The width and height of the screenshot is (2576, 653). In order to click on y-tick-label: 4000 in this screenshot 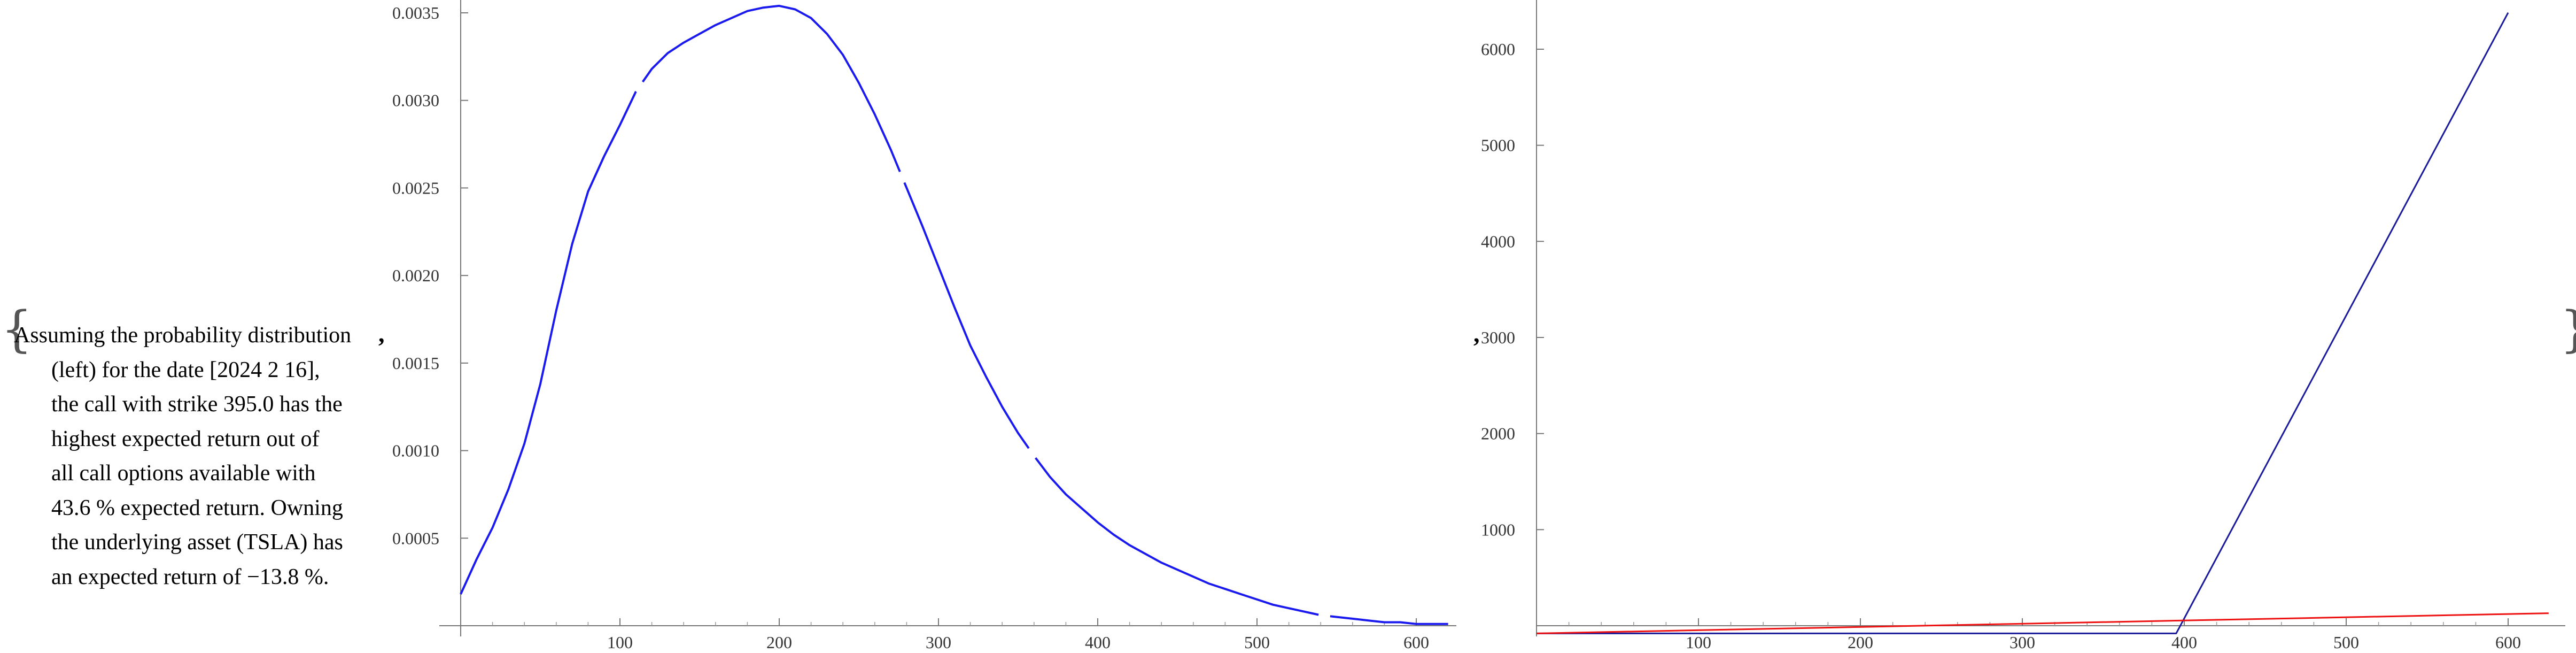, I will do `click(1498, 241)`.